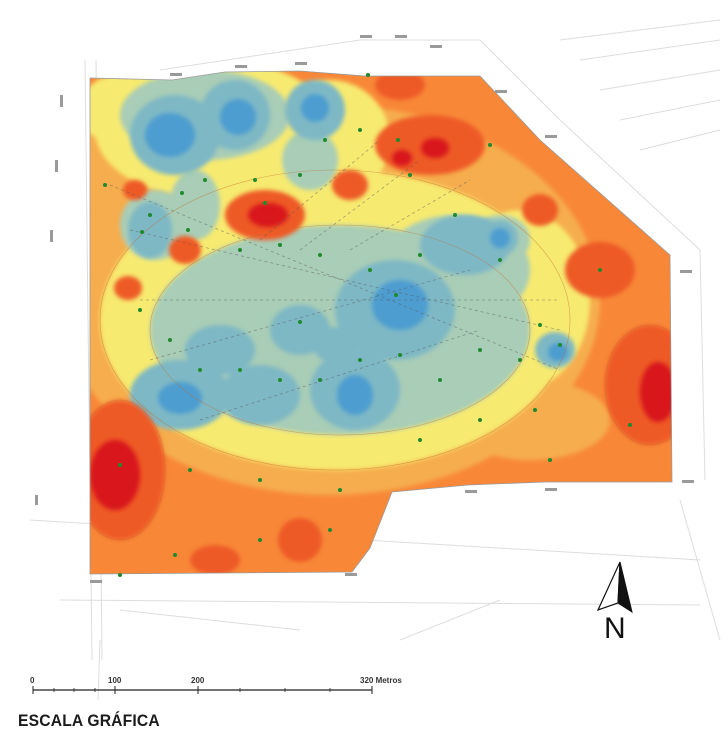 Image resolution: width=724 pixels, height=739 pixels. Describe the element at coordinates (198, 680) in the screenshot. I see `scale-tick-label-200: 200` at that location.